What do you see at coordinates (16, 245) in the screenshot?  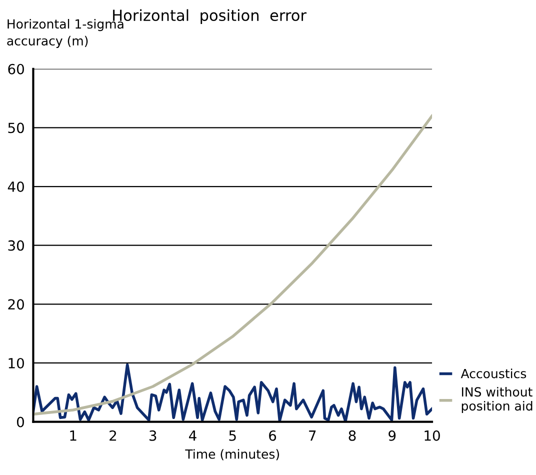 I see `y-tick-label: 30` at bounding box center [16, 245].